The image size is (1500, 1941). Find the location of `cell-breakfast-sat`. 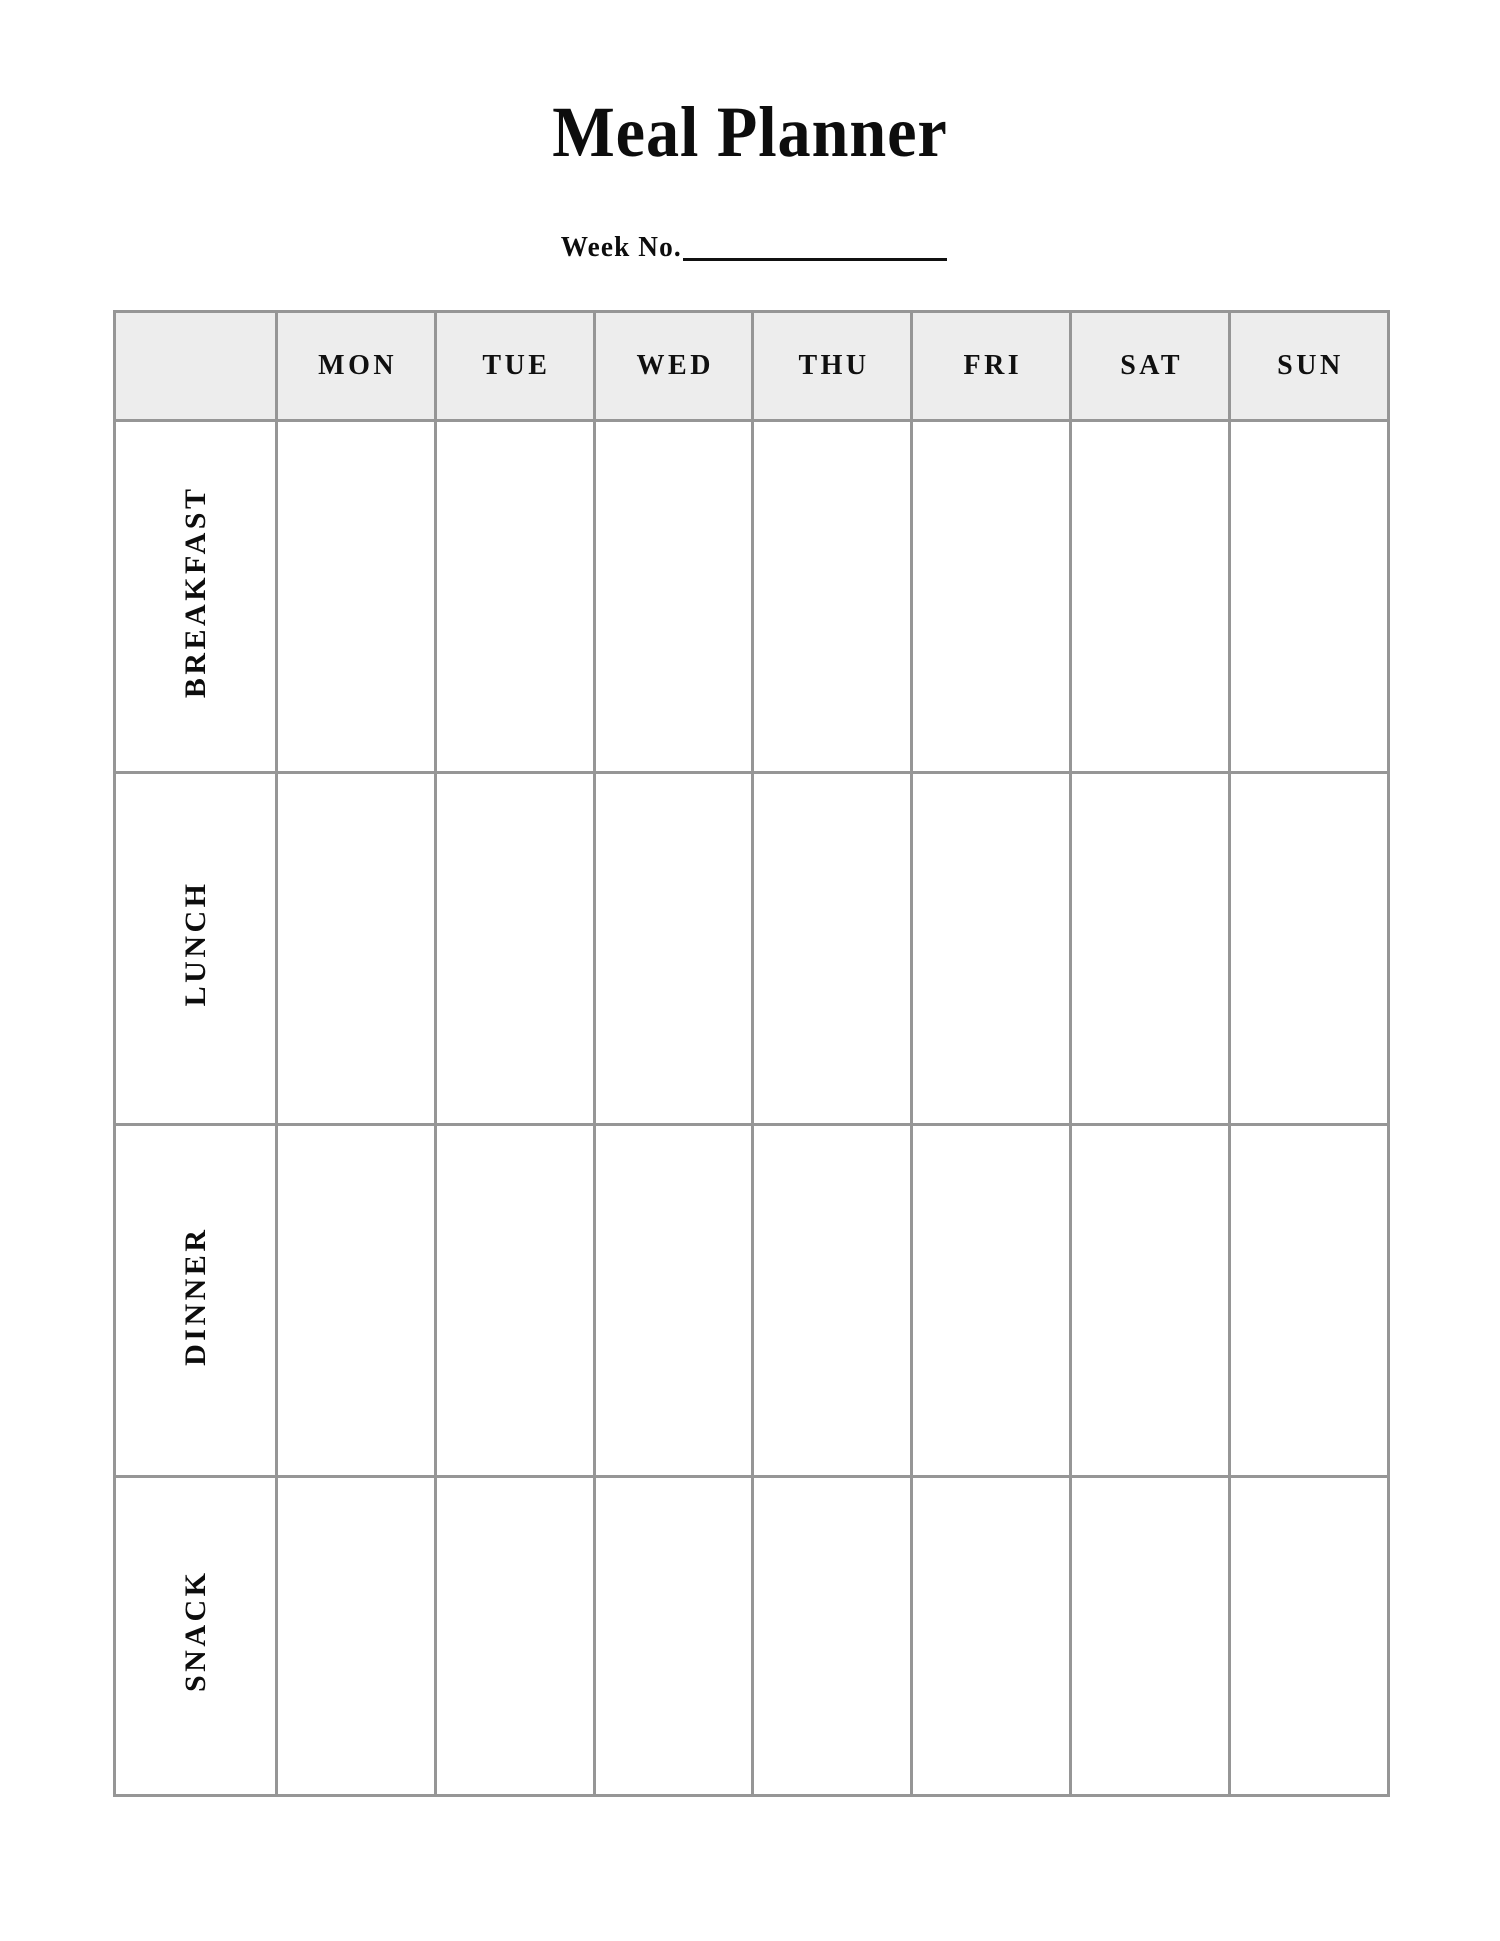

cell-breakfast-sat is located at coordinates (1149, 596).